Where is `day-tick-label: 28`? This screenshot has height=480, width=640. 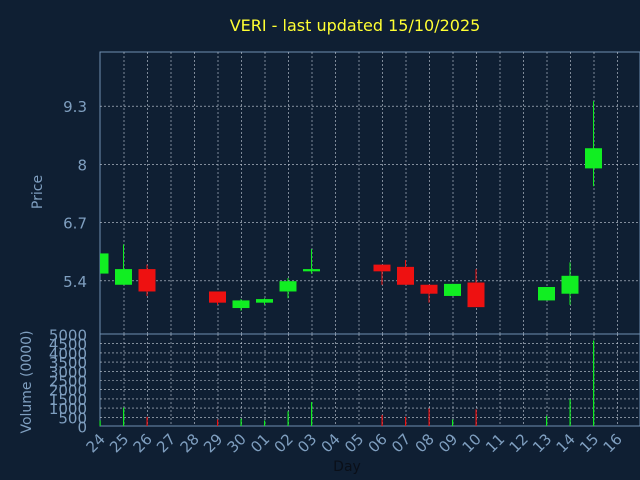 day-tick-label: 28 is located at coordinates (190, 443).